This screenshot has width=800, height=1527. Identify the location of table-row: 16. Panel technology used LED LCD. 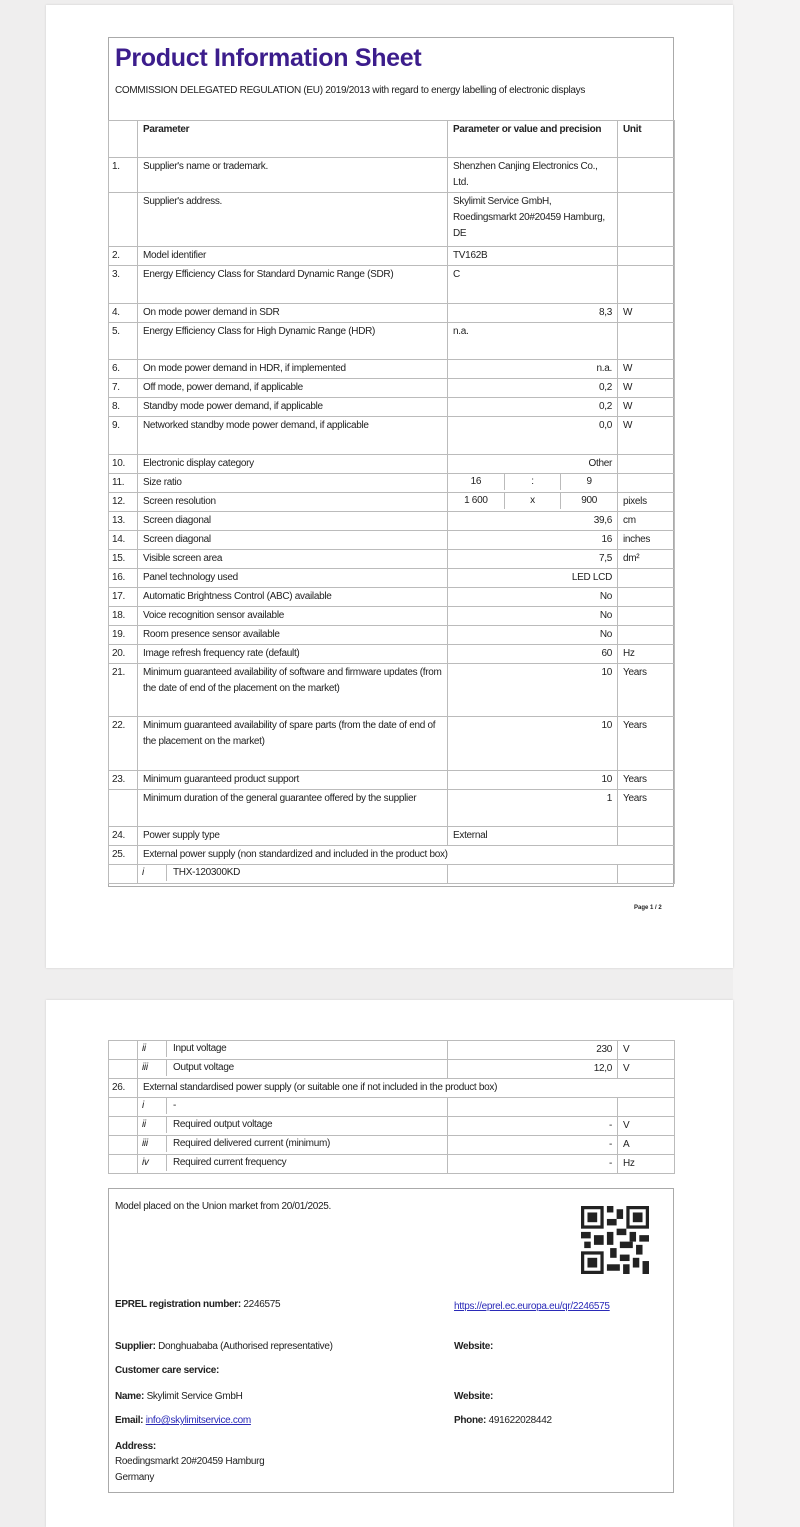
(391, 578).